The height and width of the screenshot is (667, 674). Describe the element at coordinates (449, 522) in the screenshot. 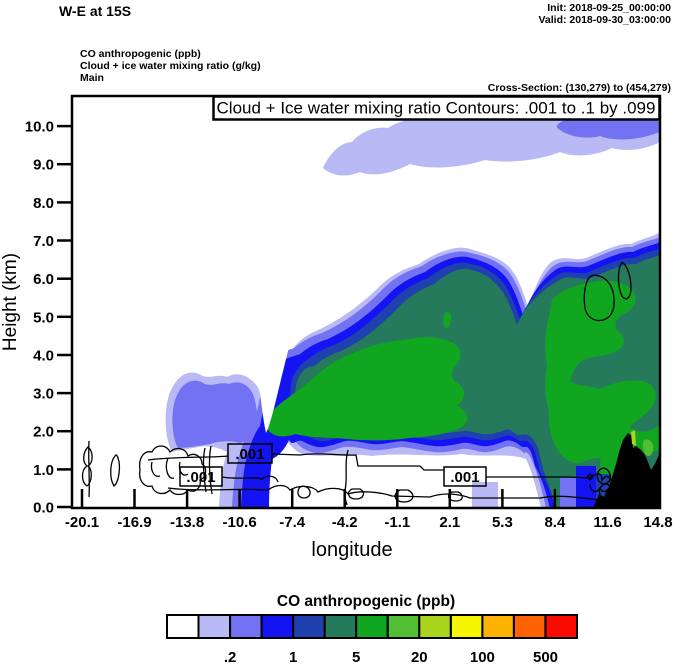

I see `x-tick-label: 2.1` at that location.